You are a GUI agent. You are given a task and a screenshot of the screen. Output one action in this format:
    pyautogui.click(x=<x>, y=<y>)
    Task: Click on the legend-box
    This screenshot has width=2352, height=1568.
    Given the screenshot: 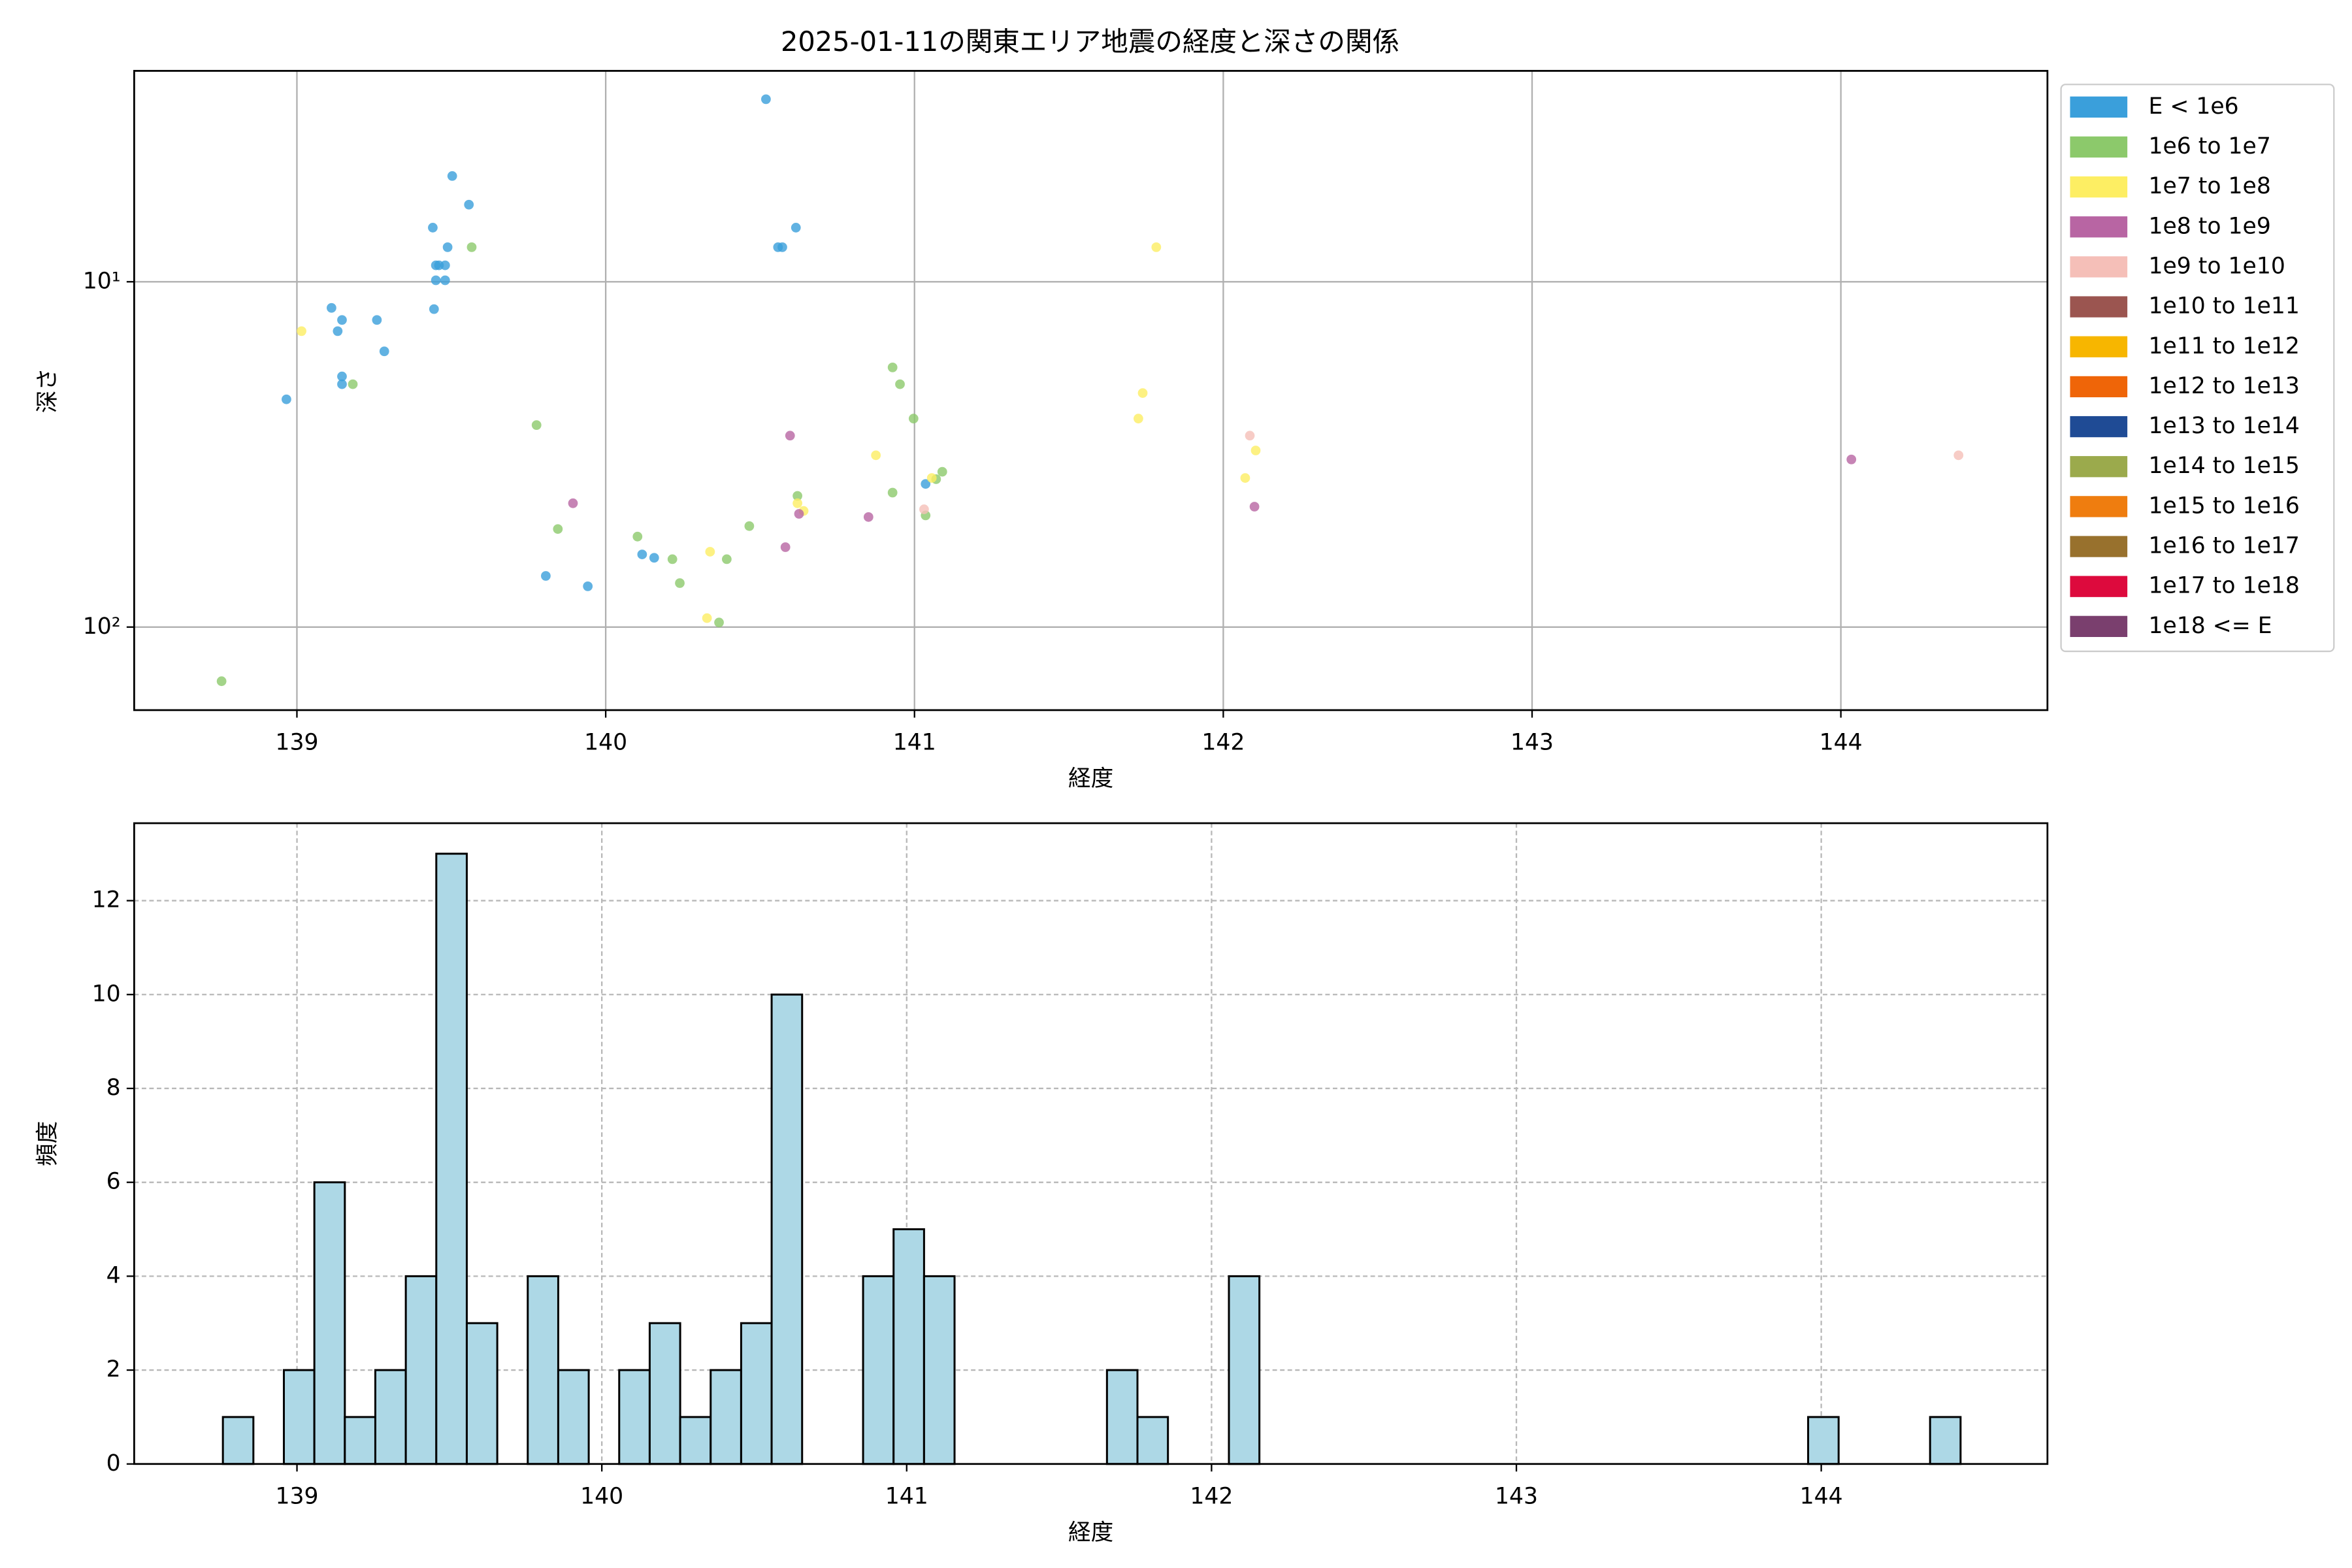 What is the action you would take?
    pyautogui.click(x=2197, y=368)
    